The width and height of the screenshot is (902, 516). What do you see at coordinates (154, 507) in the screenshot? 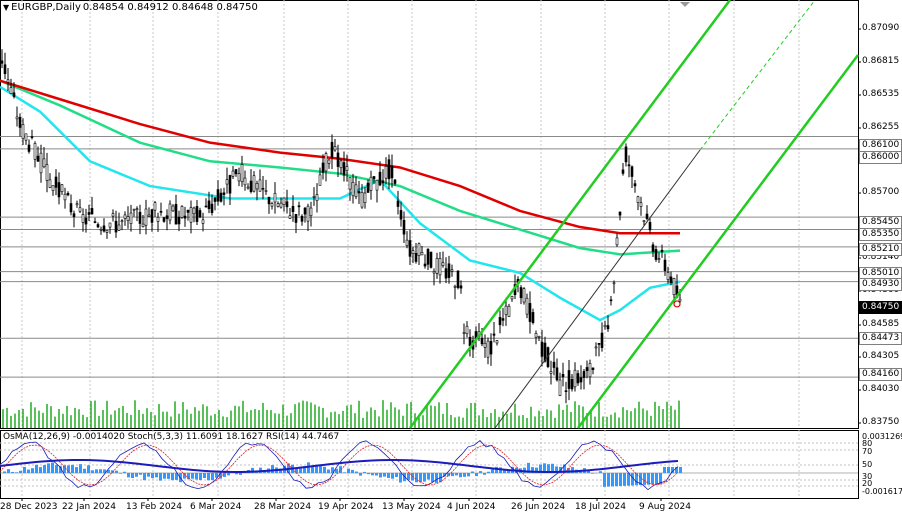
I see `date-axis-label: 13 Feb 2024` at bounding box center [154, 507].